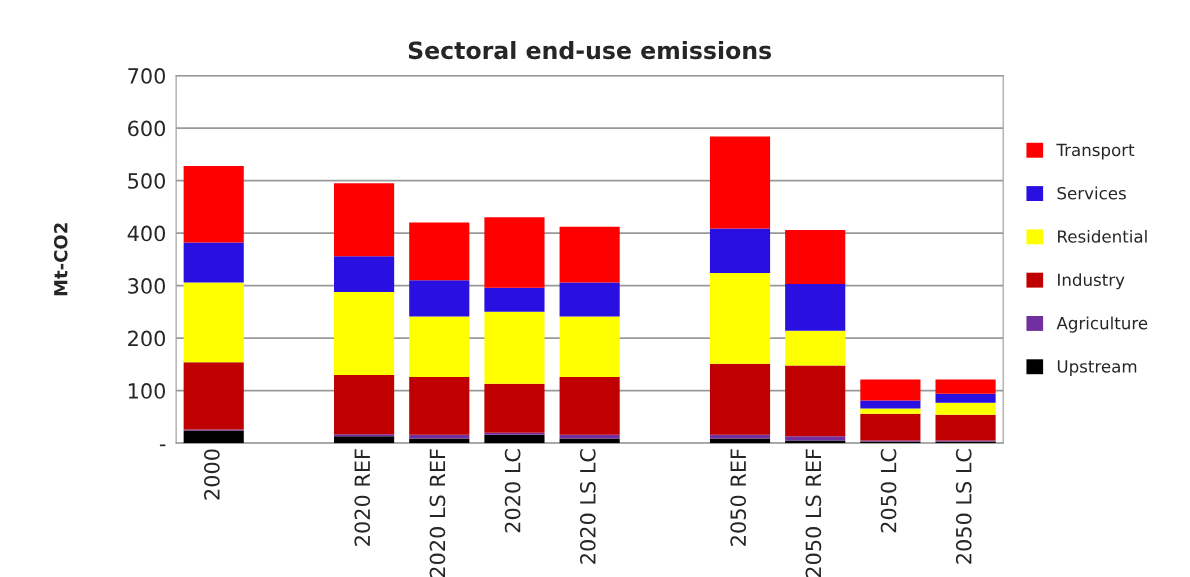 The width and height of the screenshot is (1190, 577). Describe the element at coordinates (1095, 151) in the screenshot. I see `legend-label: Transport` at that location.